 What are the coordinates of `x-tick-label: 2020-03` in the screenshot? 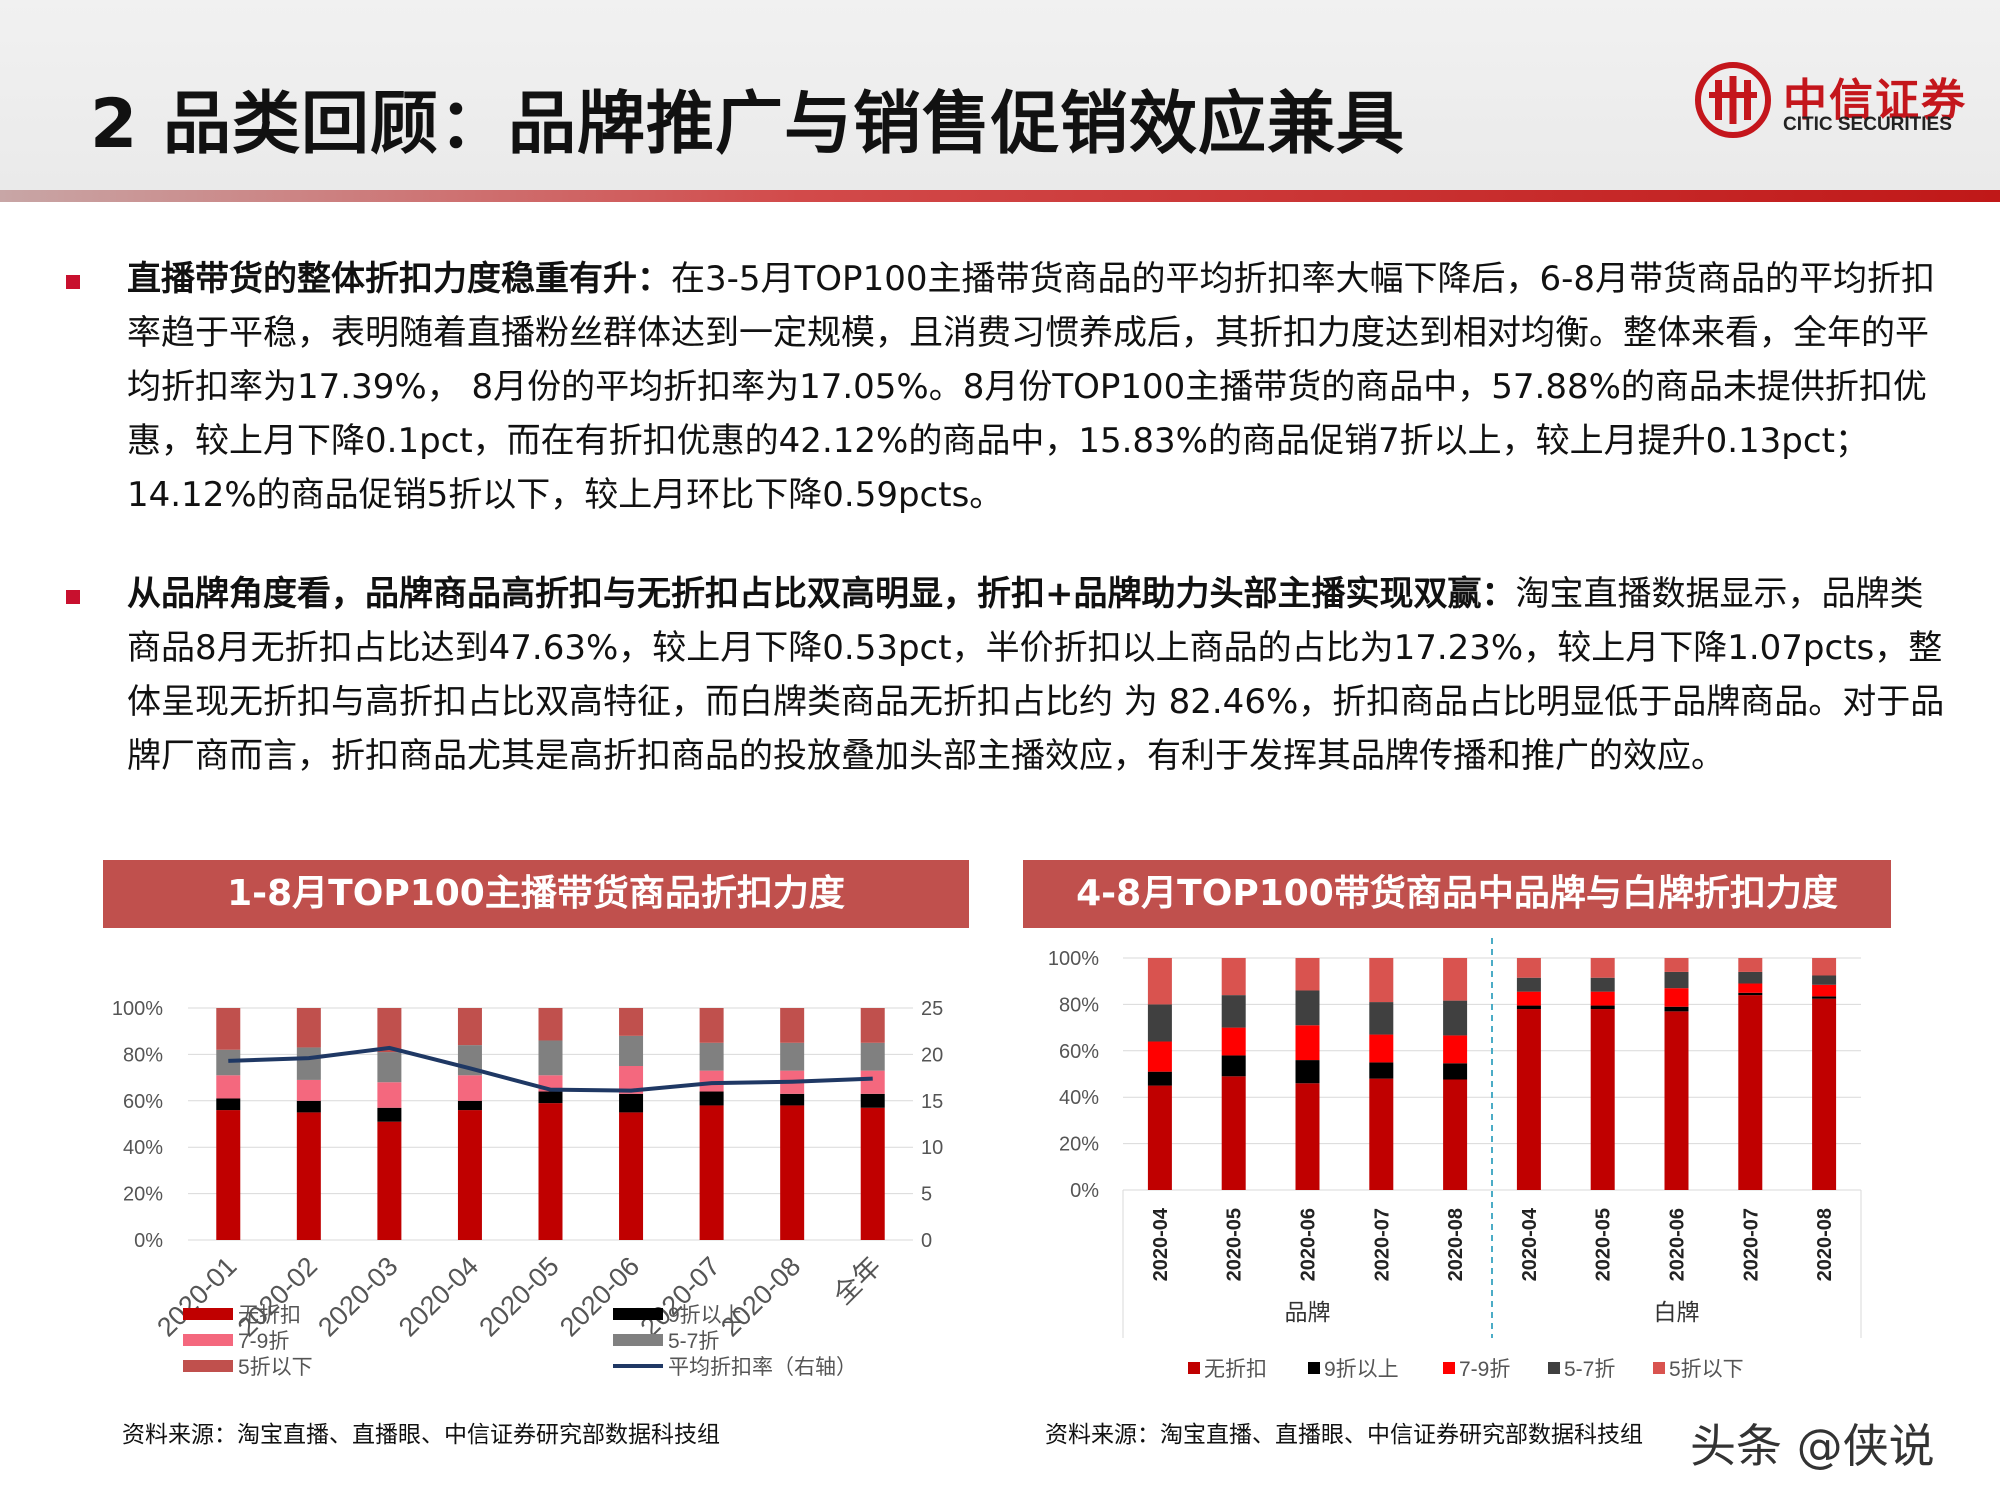 It's located at (357, 1296).